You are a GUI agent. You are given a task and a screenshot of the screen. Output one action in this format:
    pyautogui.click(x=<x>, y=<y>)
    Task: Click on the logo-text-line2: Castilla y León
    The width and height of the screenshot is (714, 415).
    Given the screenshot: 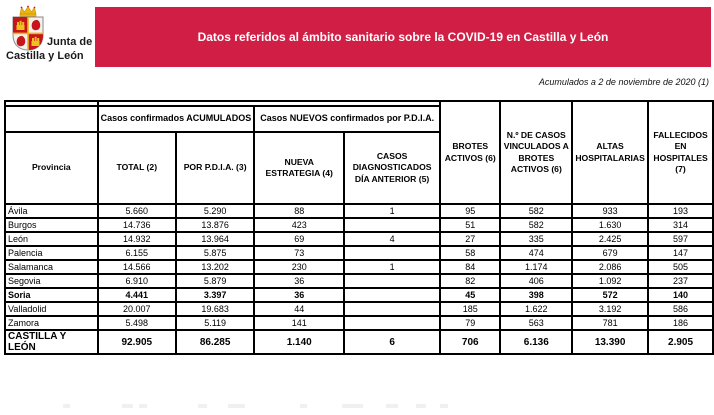 What is the action you would take?
    pyautogui.click(x=45, y=56)
    